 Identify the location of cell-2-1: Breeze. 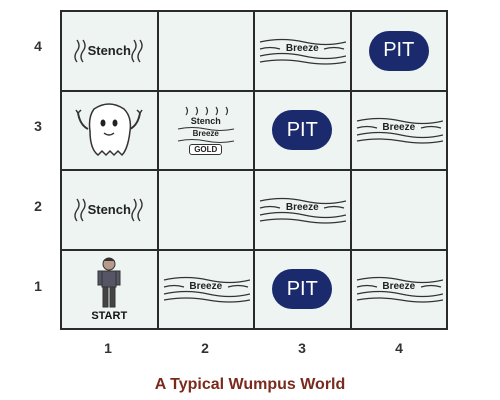
(205, 289).